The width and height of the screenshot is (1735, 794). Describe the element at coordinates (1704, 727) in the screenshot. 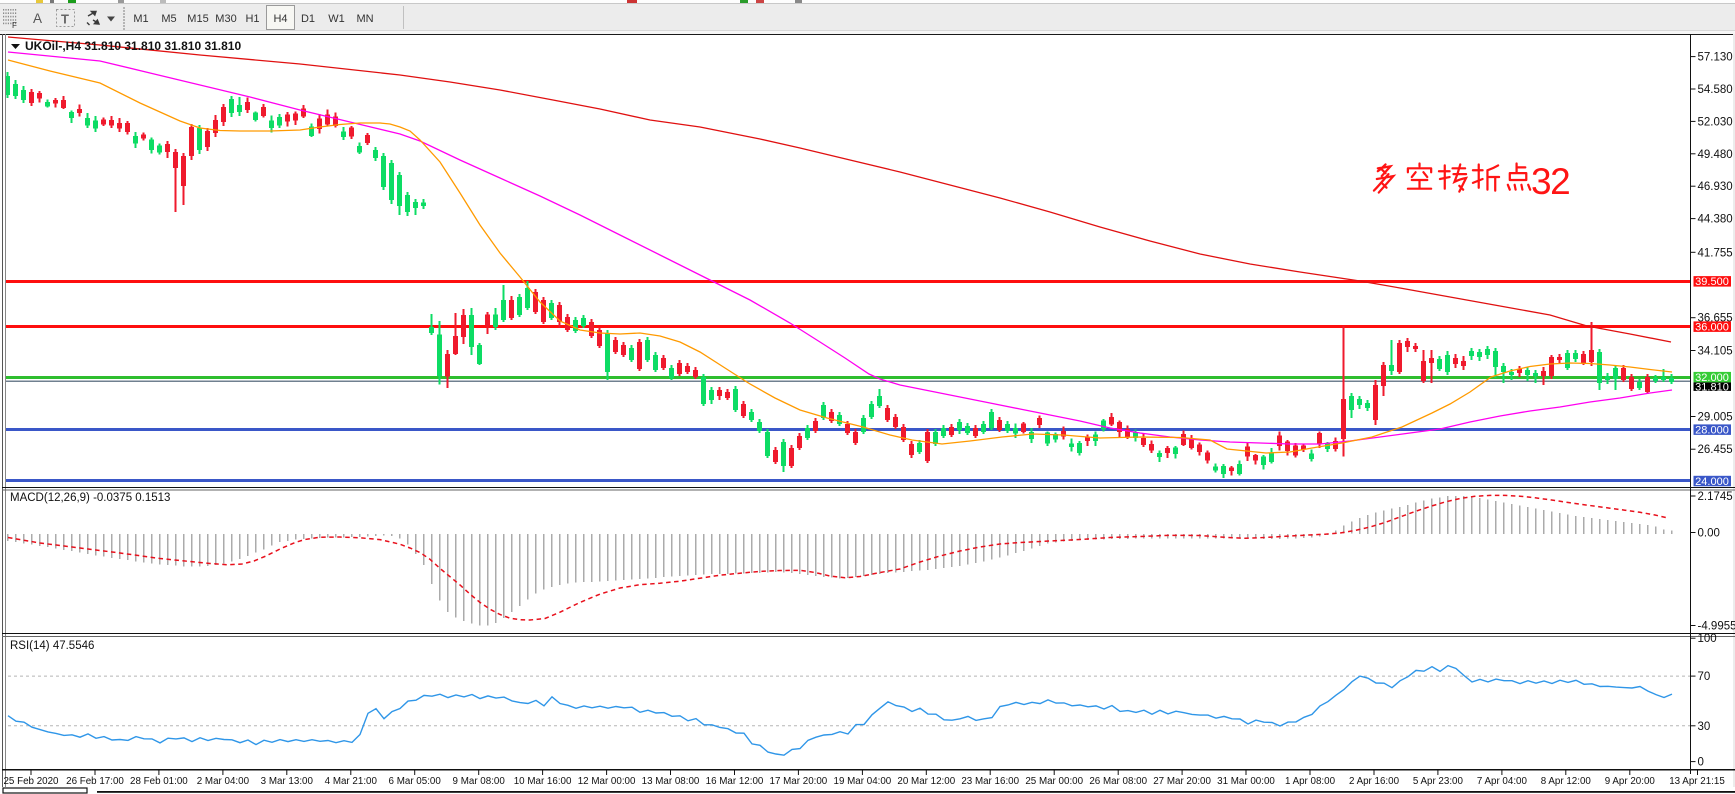

I see `svg-text: 30` at that location.